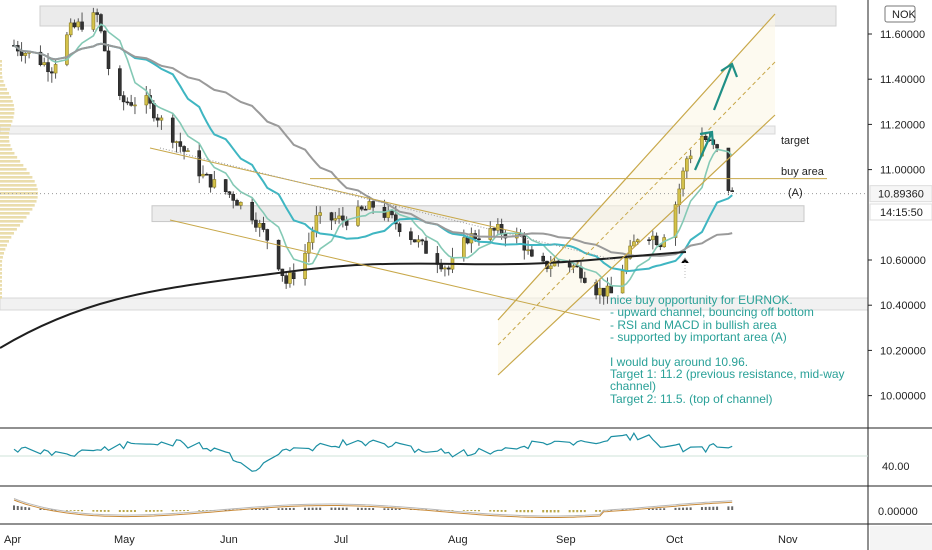 The height and width of the screenshot is (550, 932). Describe the element at coordinates (385, 270) in the screenshot. I see `down-channel-lower` at that location.